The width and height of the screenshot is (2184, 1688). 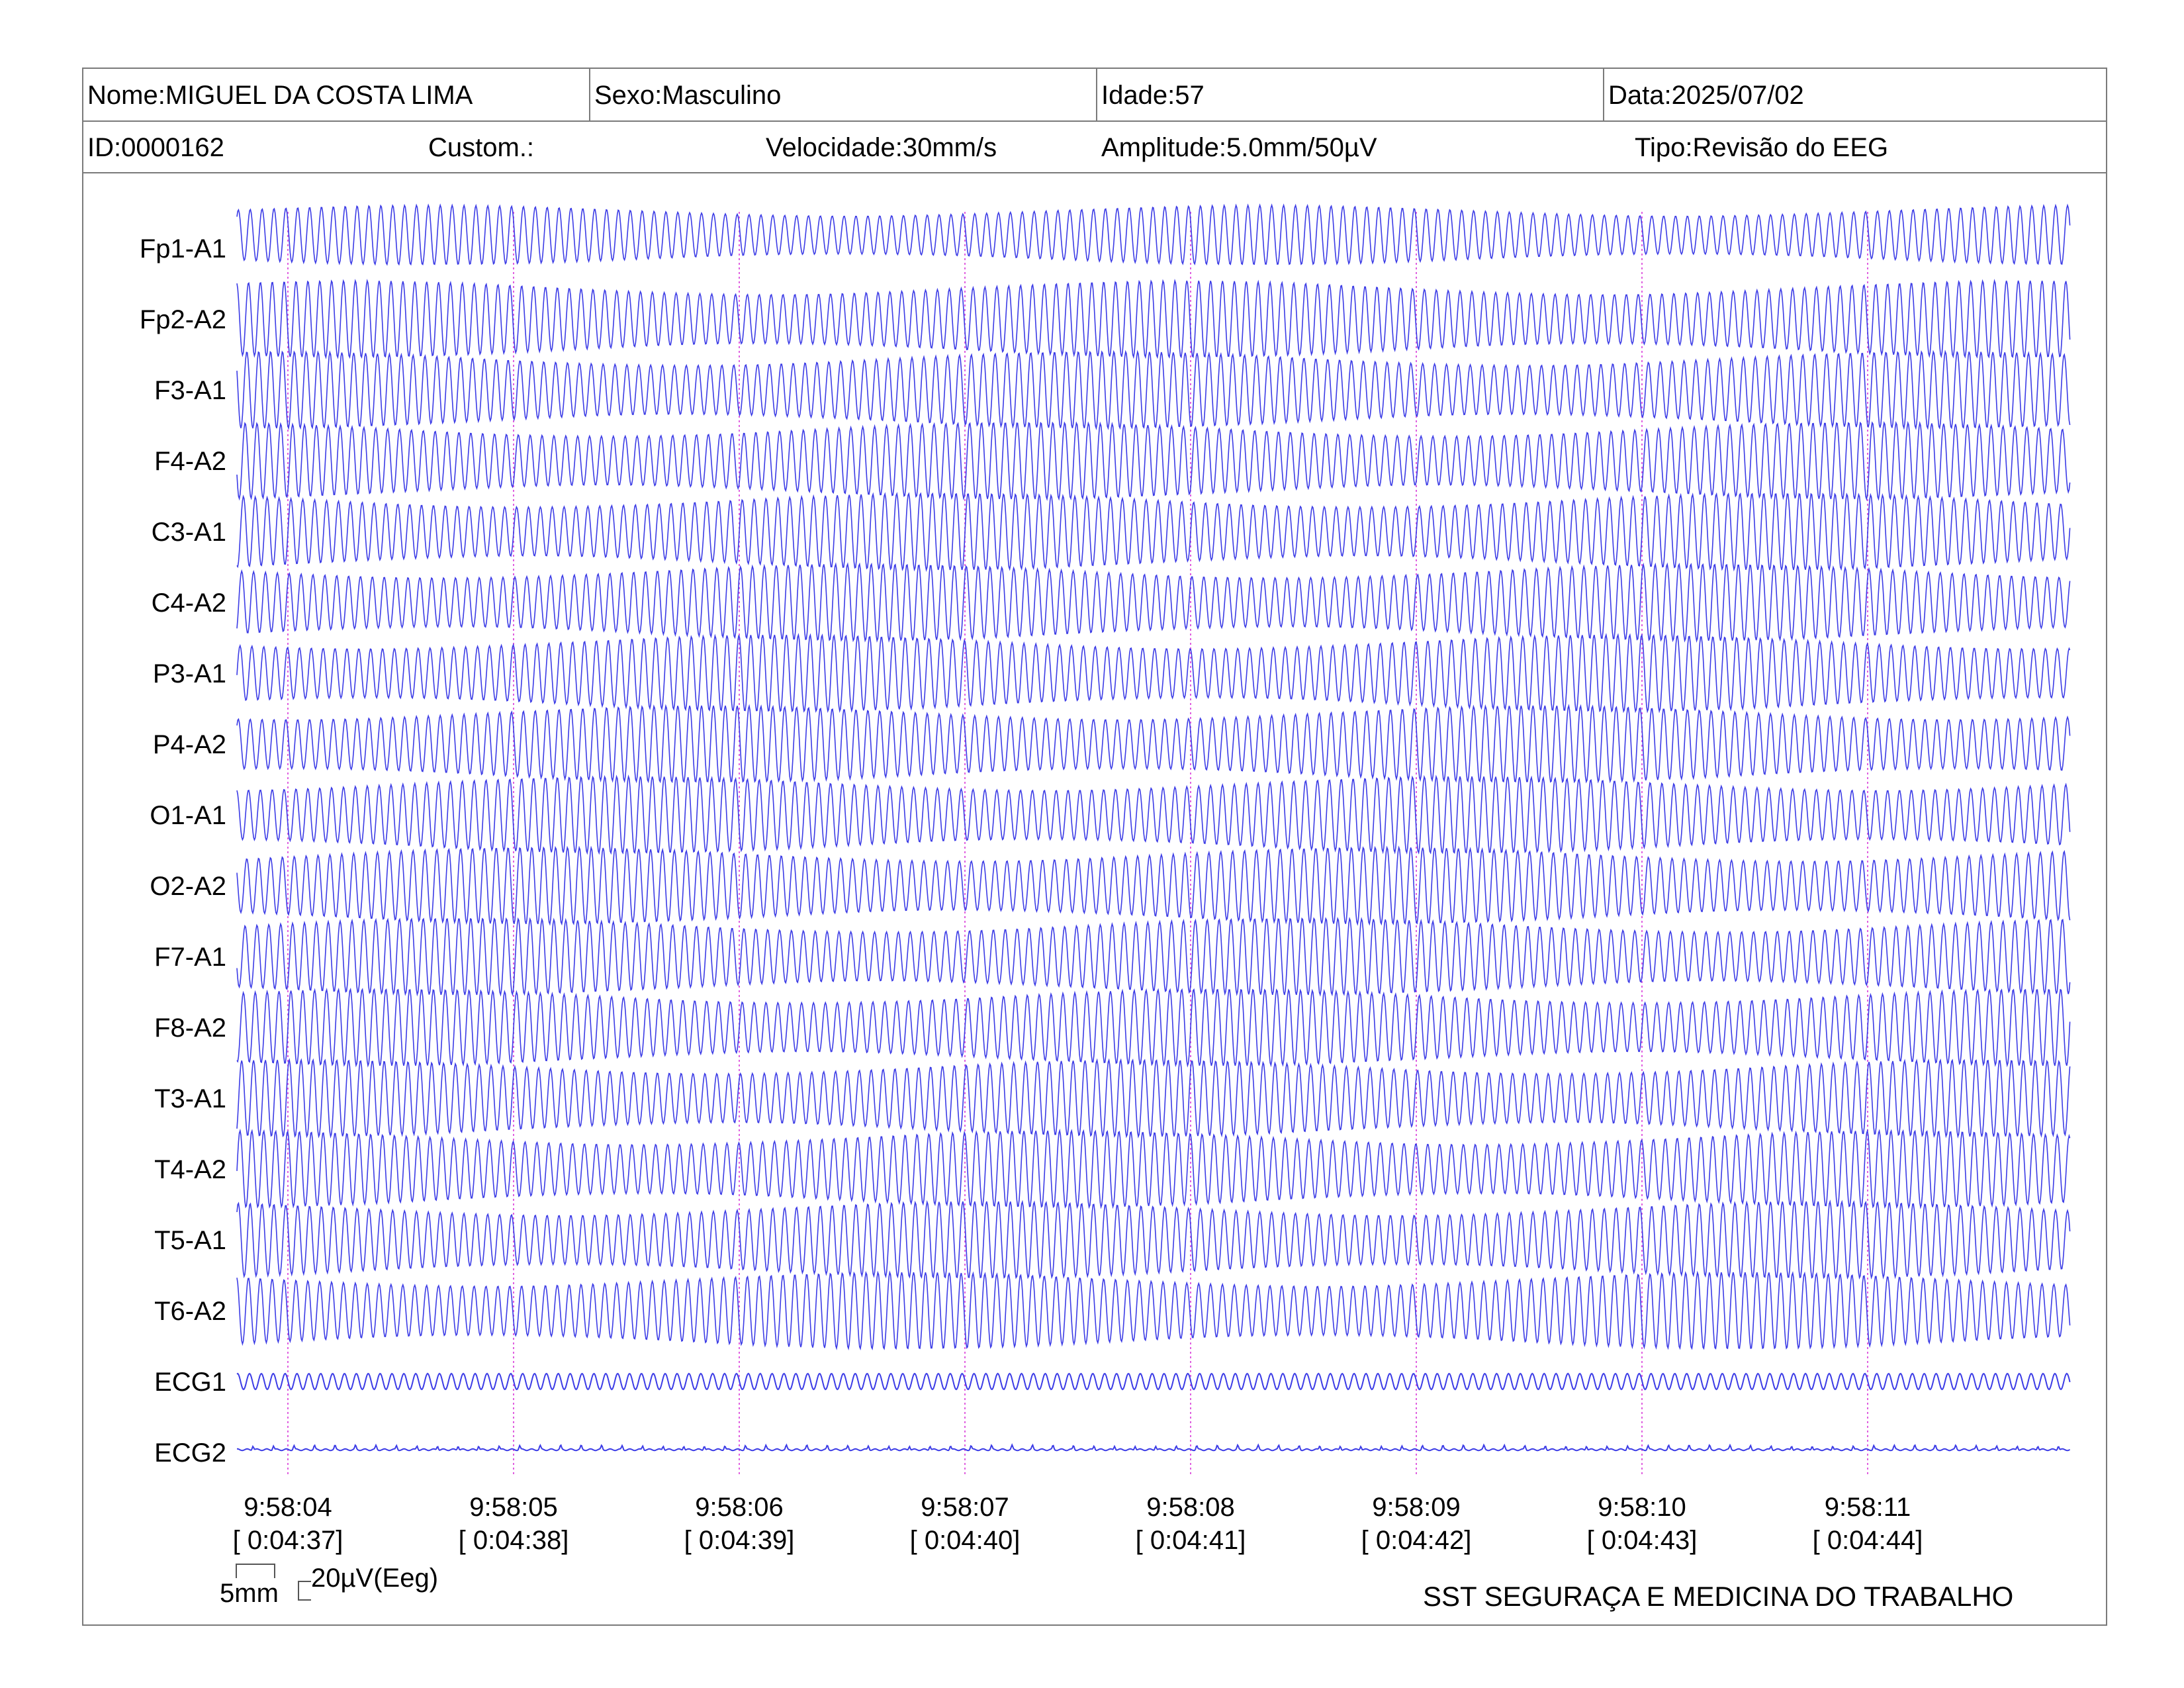 I want to click on channel-label: C3-A1, so click(x=189, y=532).